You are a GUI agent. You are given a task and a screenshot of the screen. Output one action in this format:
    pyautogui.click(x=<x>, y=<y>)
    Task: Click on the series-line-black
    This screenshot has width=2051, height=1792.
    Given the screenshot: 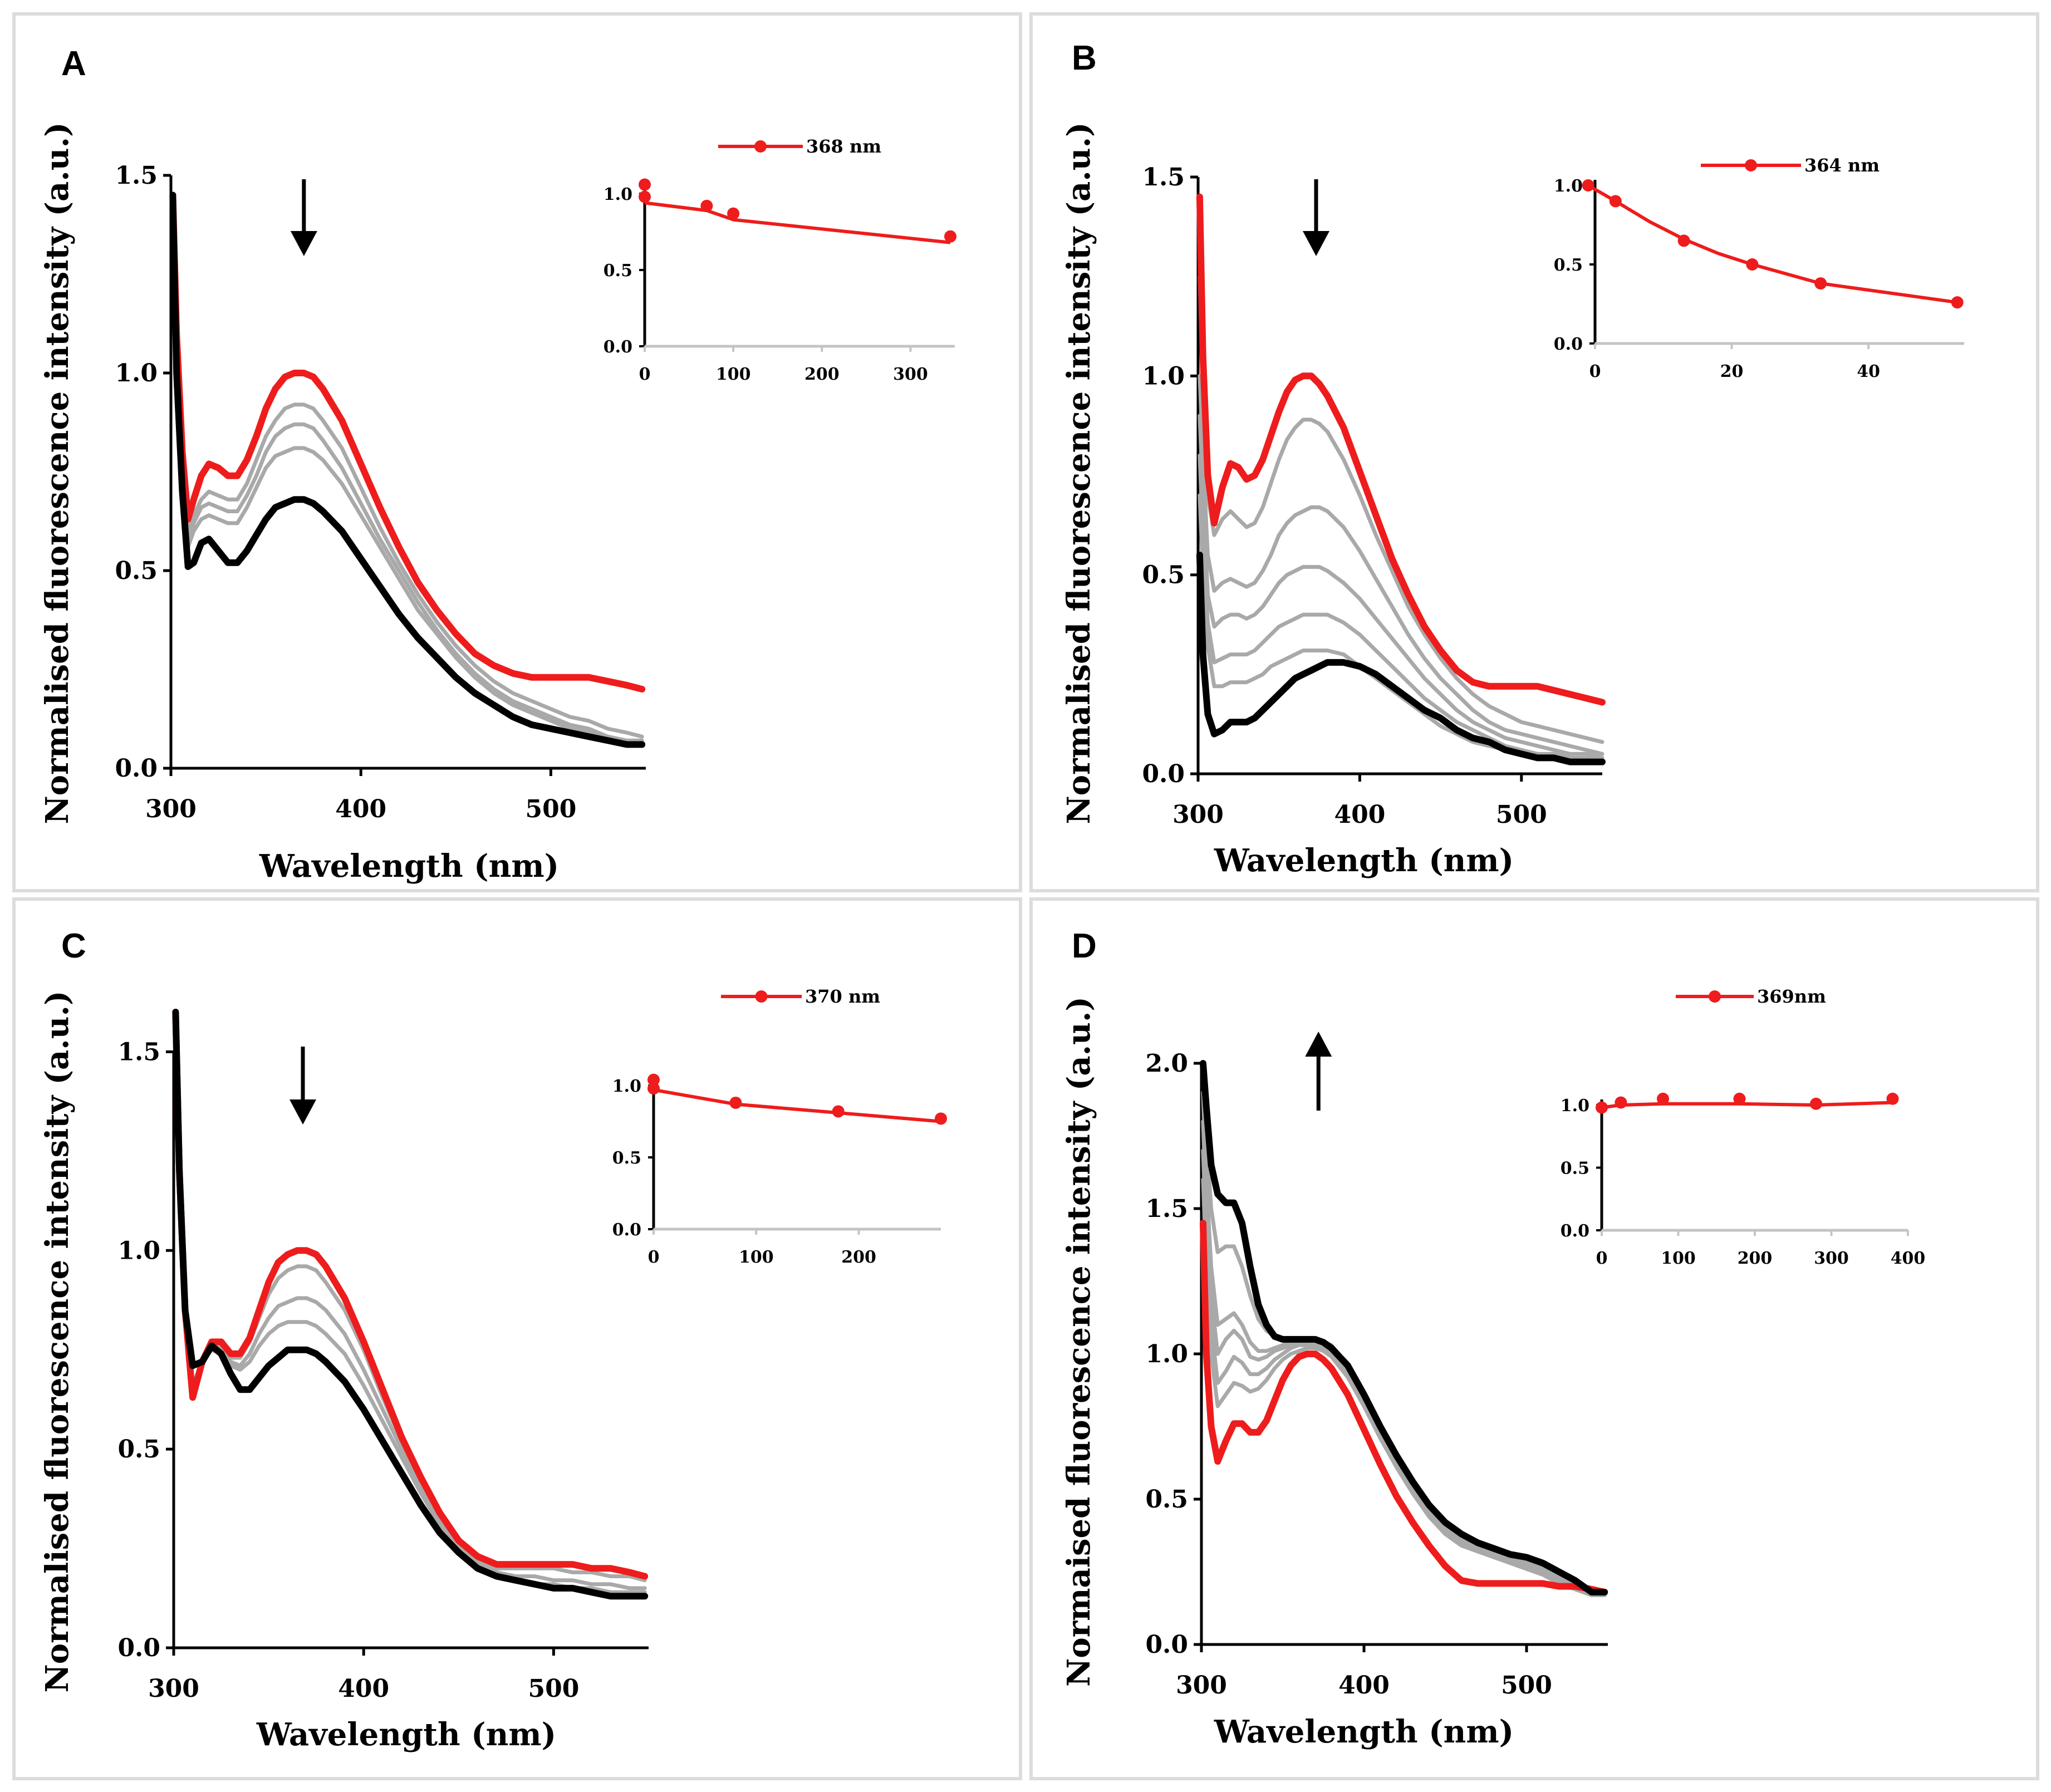 What is the action you would take?
    pyautogui.click(x=410, y=1304)
    